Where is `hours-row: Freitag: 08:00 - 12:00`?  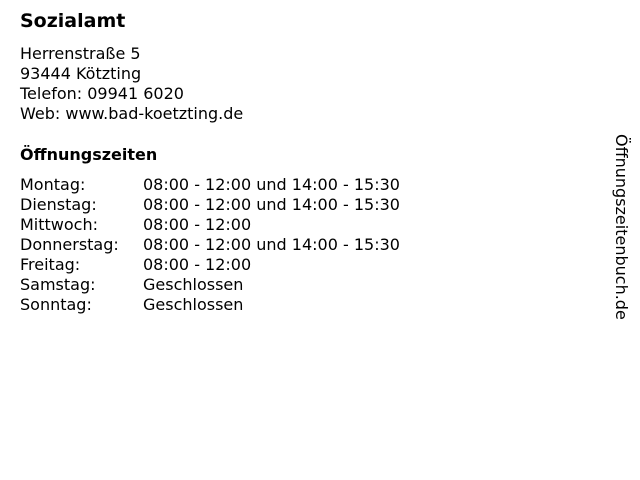
hours-row: Freitag: 08:00 - 12:00 is located at coordinates (210, 265).